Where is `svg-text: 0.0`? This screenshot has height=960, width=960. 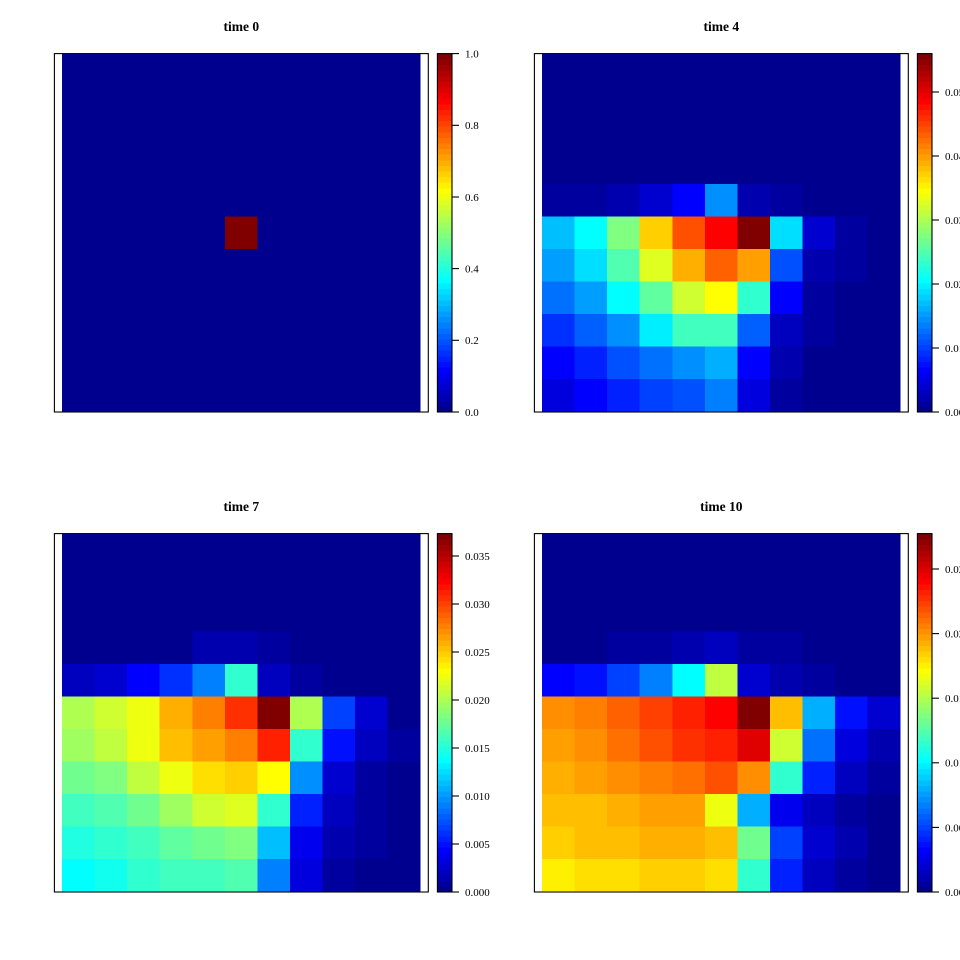 svg-text: 0.0 is located at coordinates (472, 413).